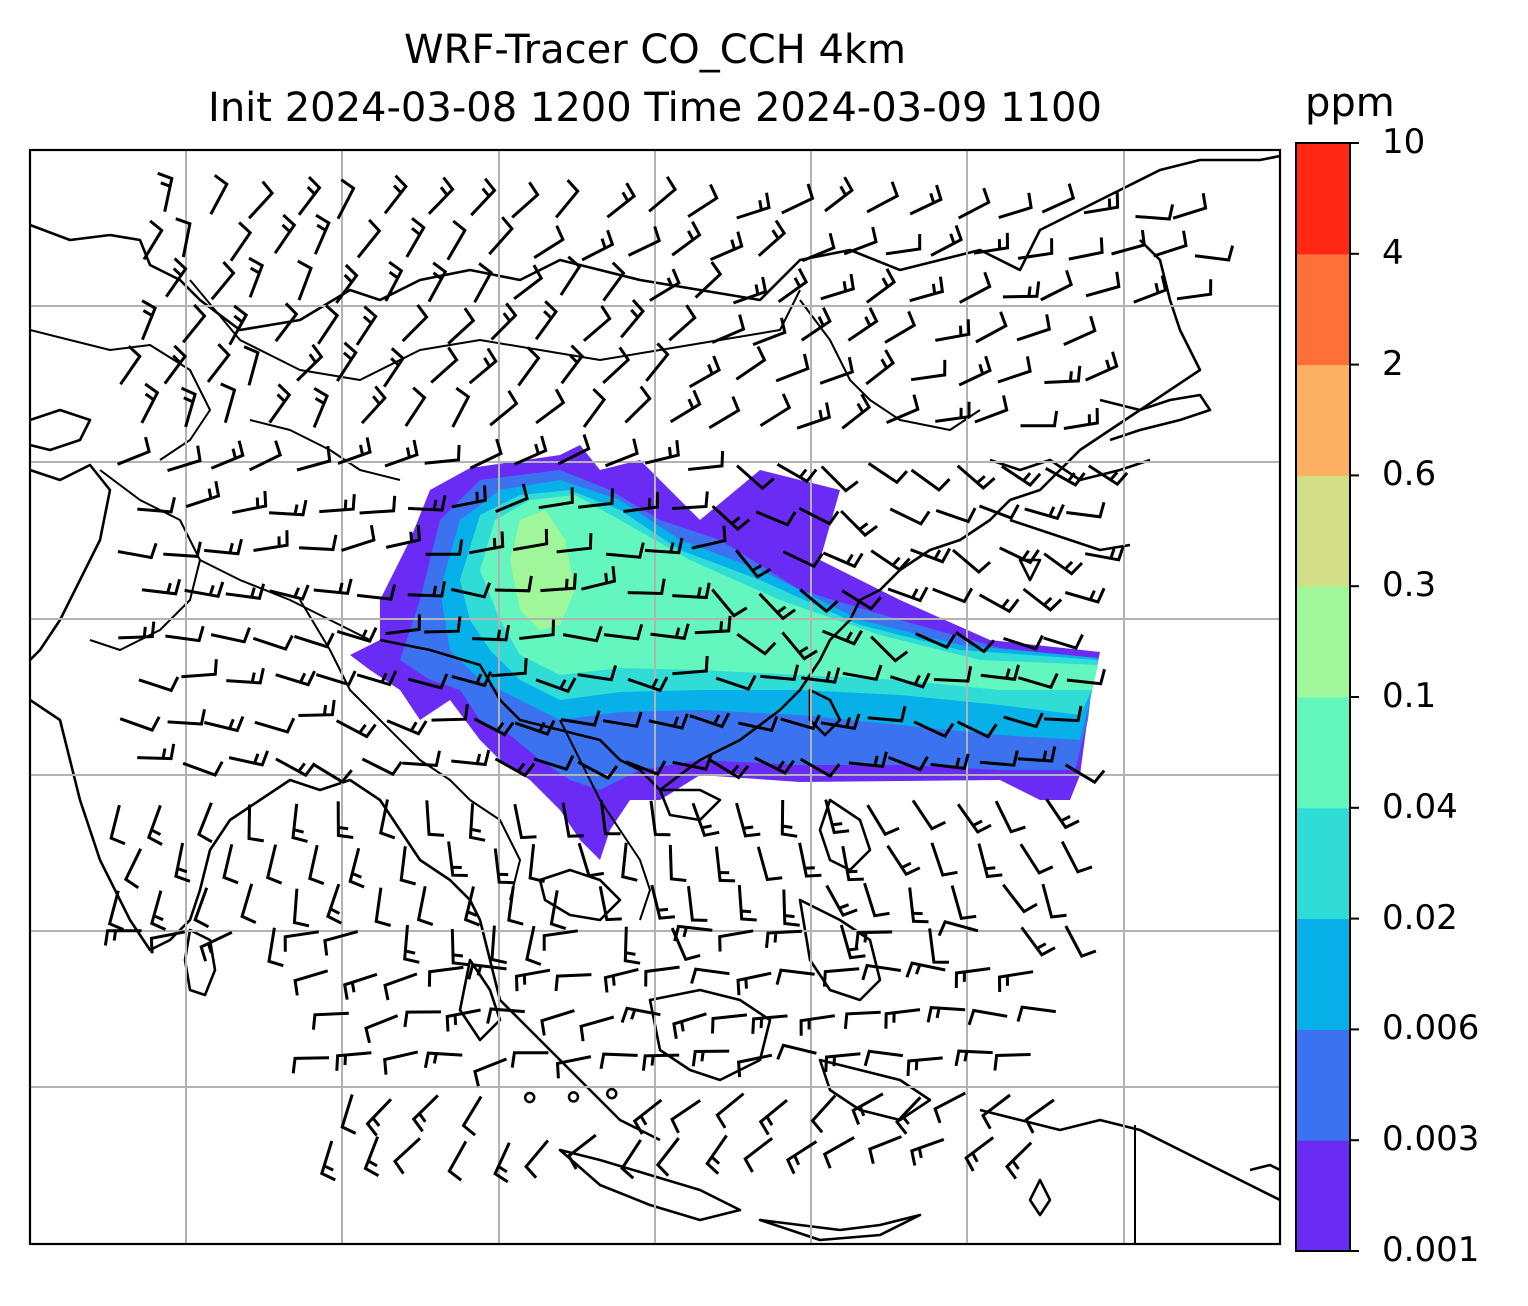  What do you see at coordinates (655, 50) in the screenshot?
I see `chart-title-line1: WRF-Tracer CO_CCH 4km` at bounding box center [655, 50].